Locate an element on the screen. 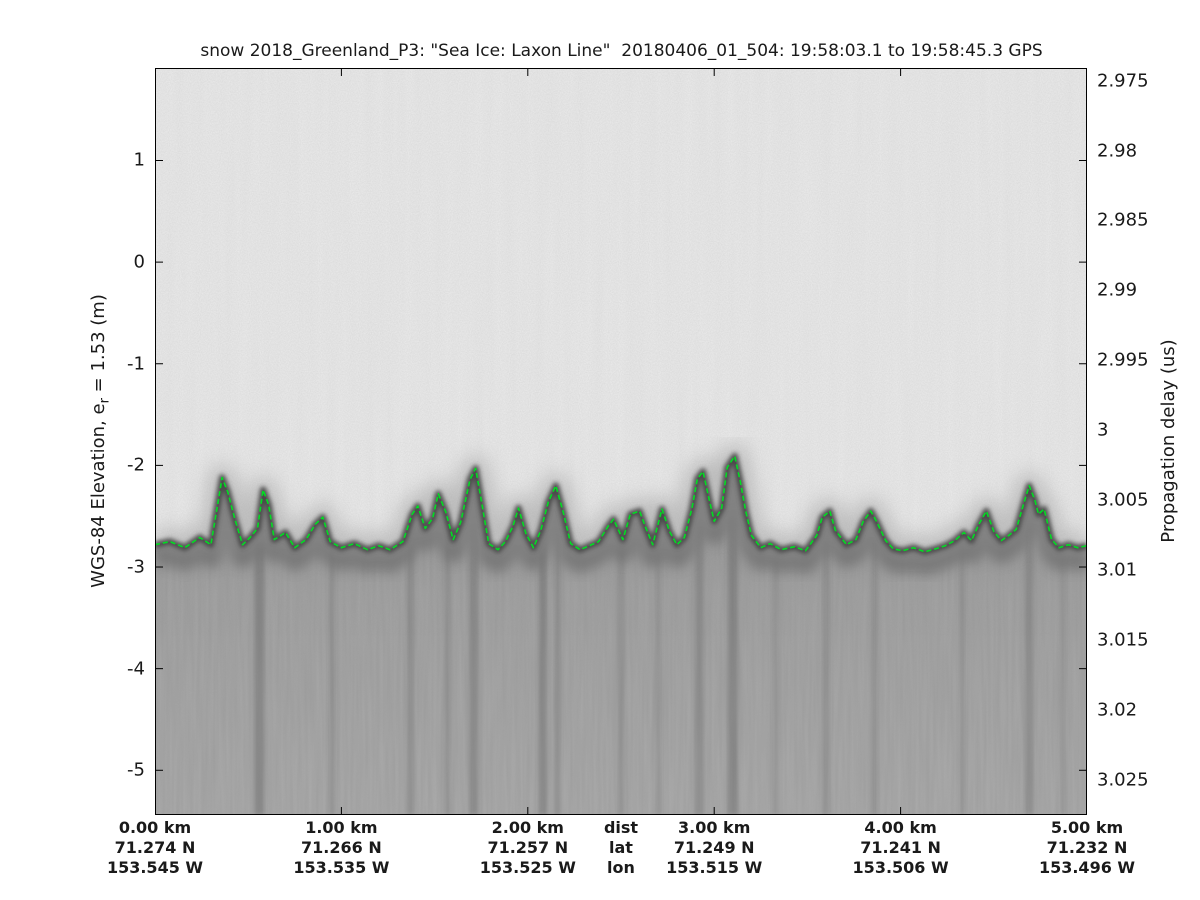  x-tick-column-row-lat: 71.274 N is located at coordinates (155, 847).